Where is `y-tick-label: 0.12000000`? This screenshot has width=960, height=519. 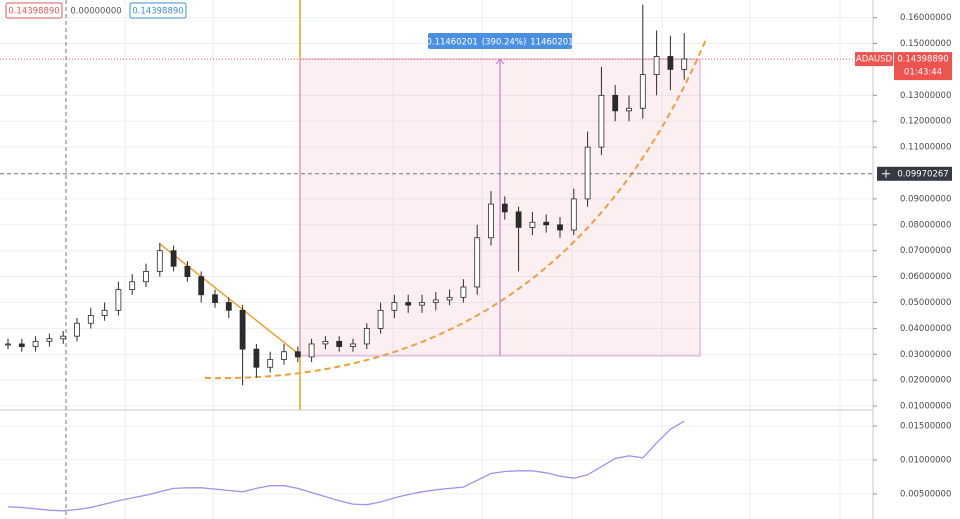
y-tick-label: 0.12000000 is located at coordinates (925, 122).